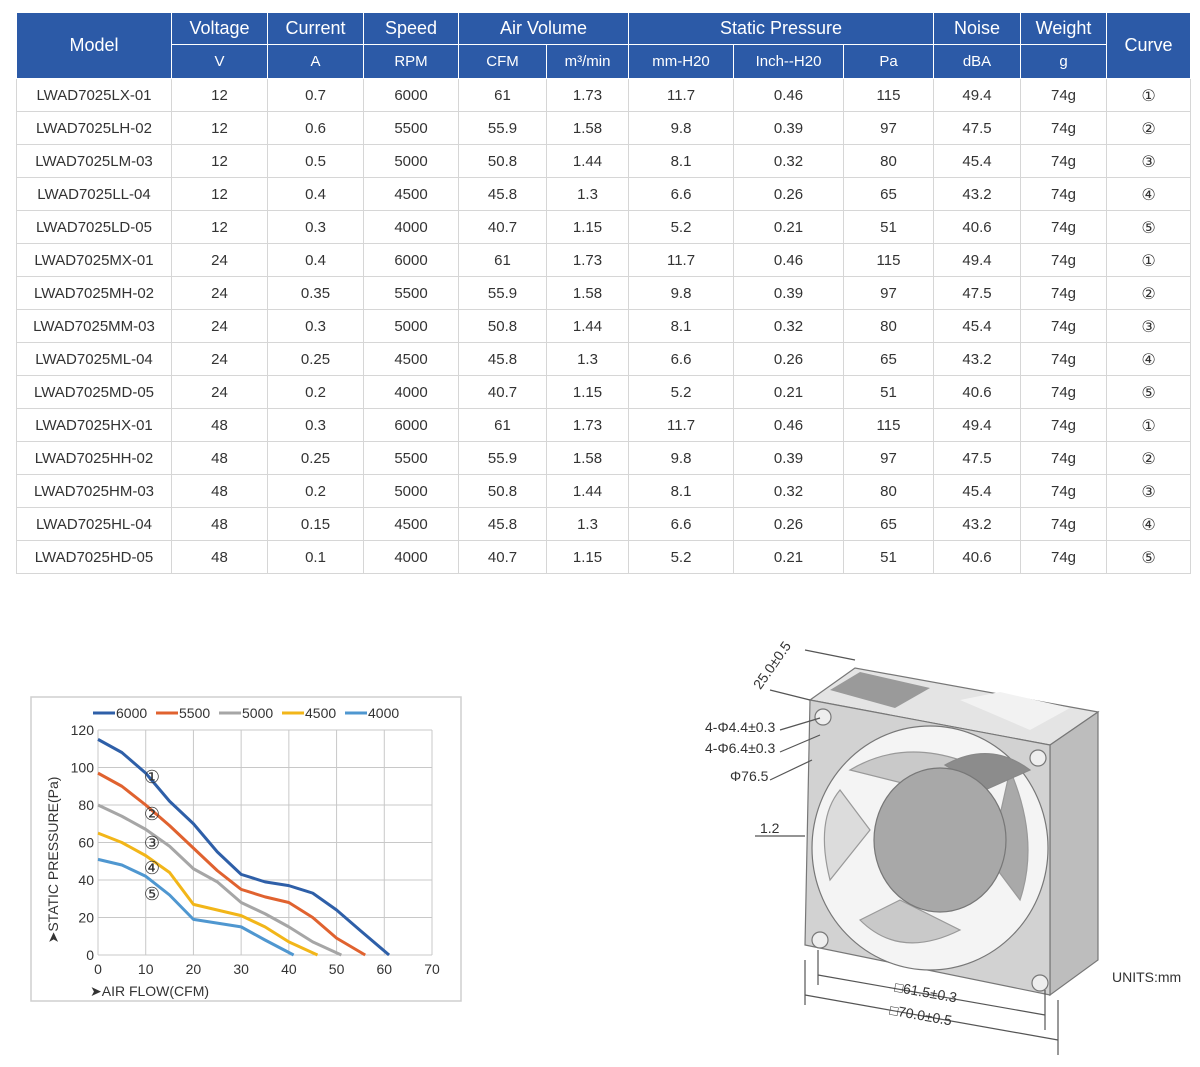  What do you see at coordinates (977, 28) in the screenshot?
I see `header-cell: Noise` at bounding box center [977, 28].